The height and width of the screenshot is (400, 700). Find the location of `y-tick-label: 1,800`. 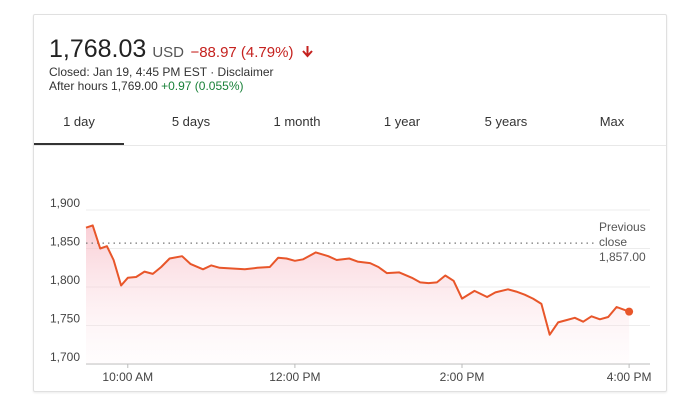

y-tick-label: 1,800 is located at coordinates (65, 280).